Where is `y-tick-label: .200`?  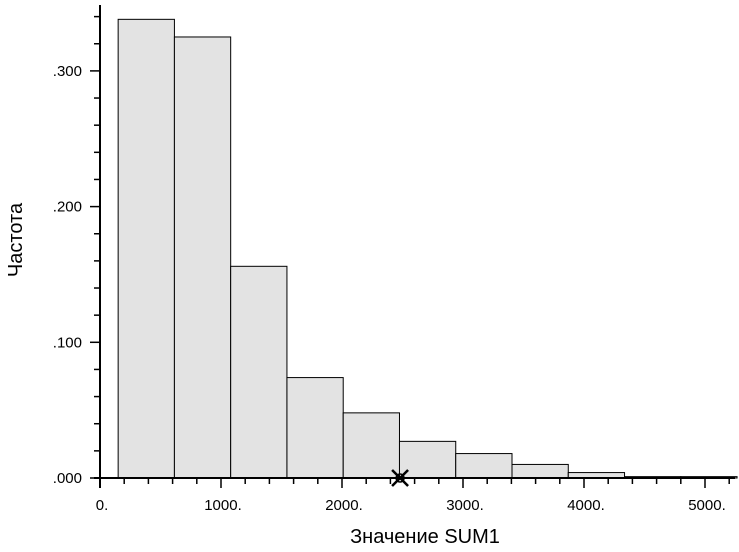 y-tick-label: .200 is located at coordinates (67, 207).